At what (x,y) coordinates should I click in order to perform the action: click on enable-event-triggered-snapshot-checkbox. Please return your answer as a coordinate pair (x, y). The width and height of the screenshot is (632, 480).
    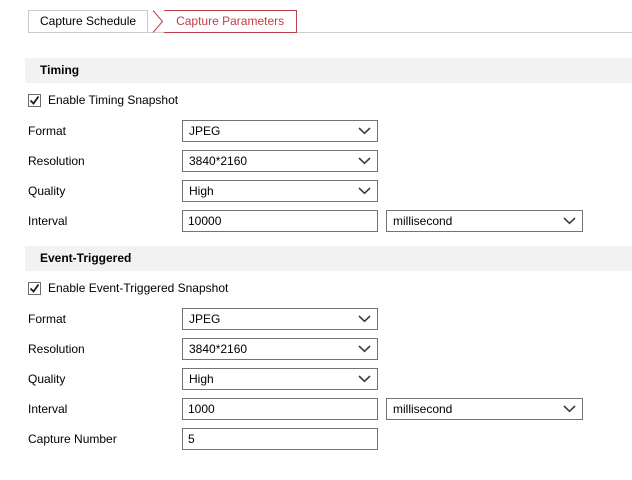
    Looking at the image, I should click on (34, 288).